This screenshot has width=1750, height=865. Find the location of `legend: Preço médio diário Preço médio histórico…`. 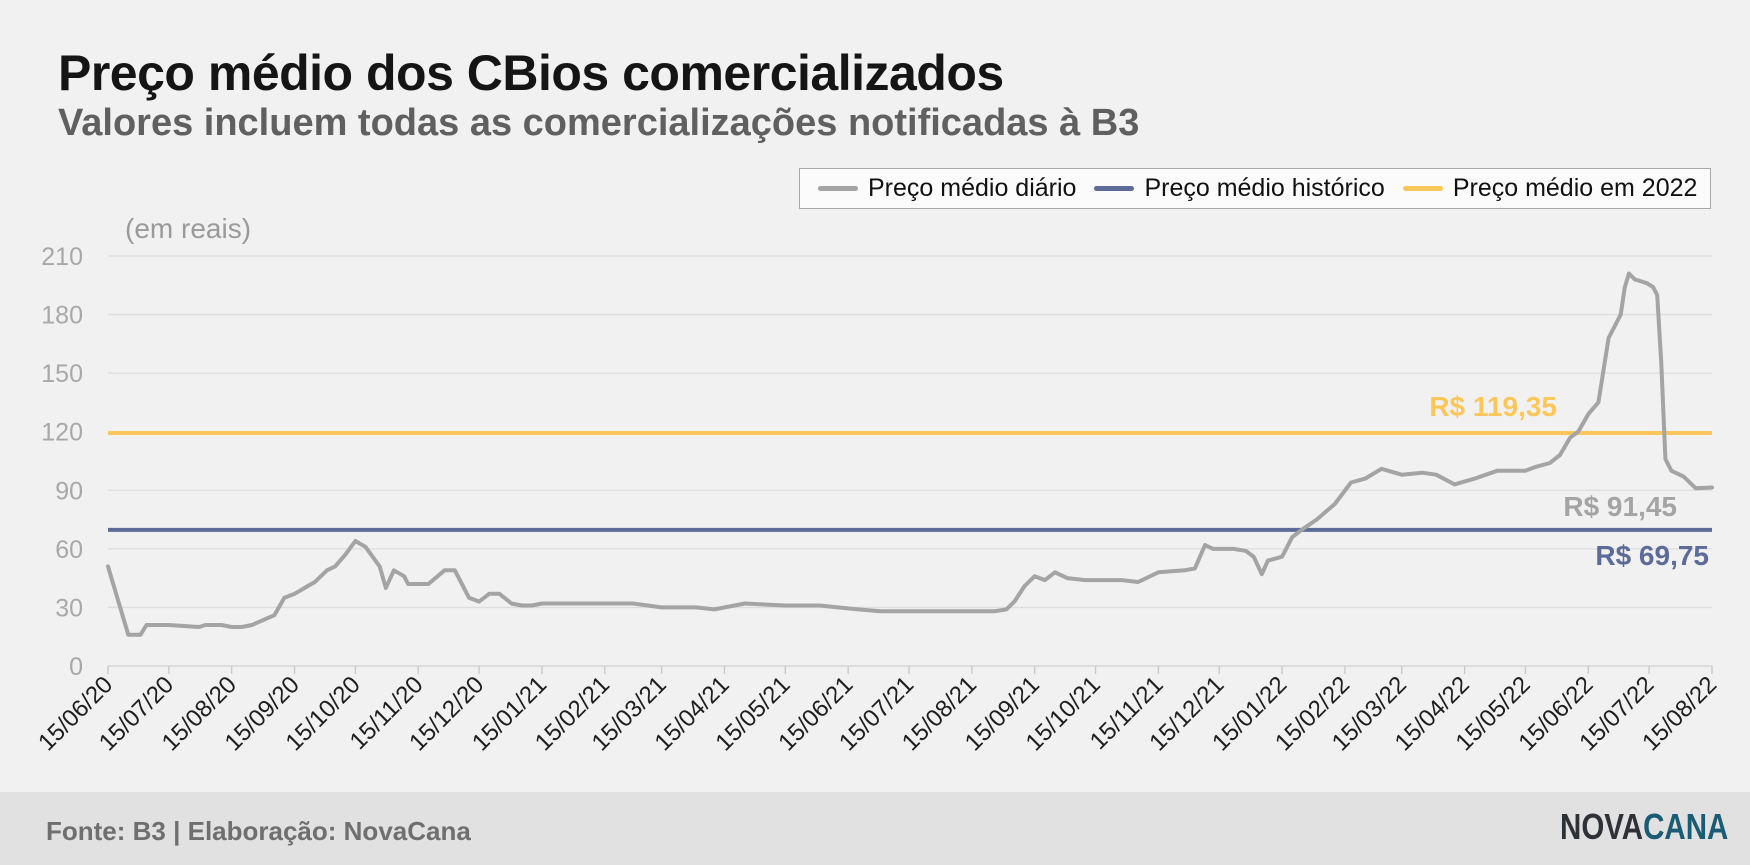

legend: Preço médio diário Preço médio histórico… is located at coordinates (1255, 188).